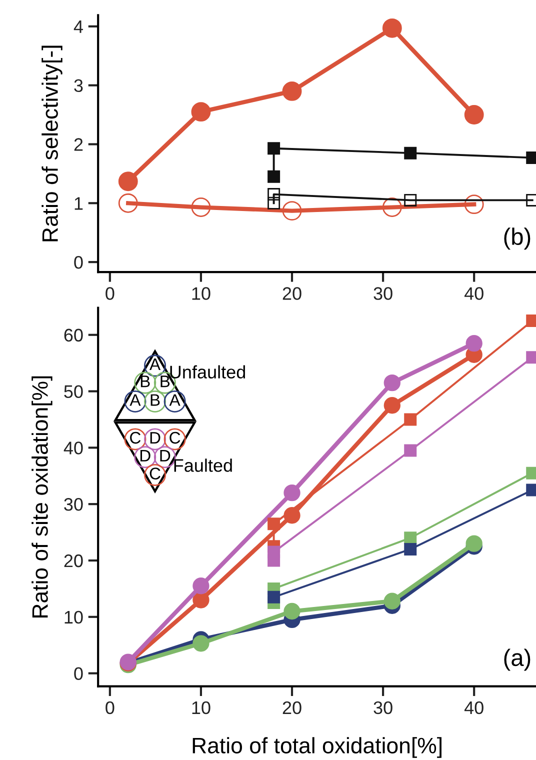 The image size is (536, 760). What do you see at coordinates (73, 335) in the screenshot?
I see `y-tick-label: 60` at bounding box center [73, 335].